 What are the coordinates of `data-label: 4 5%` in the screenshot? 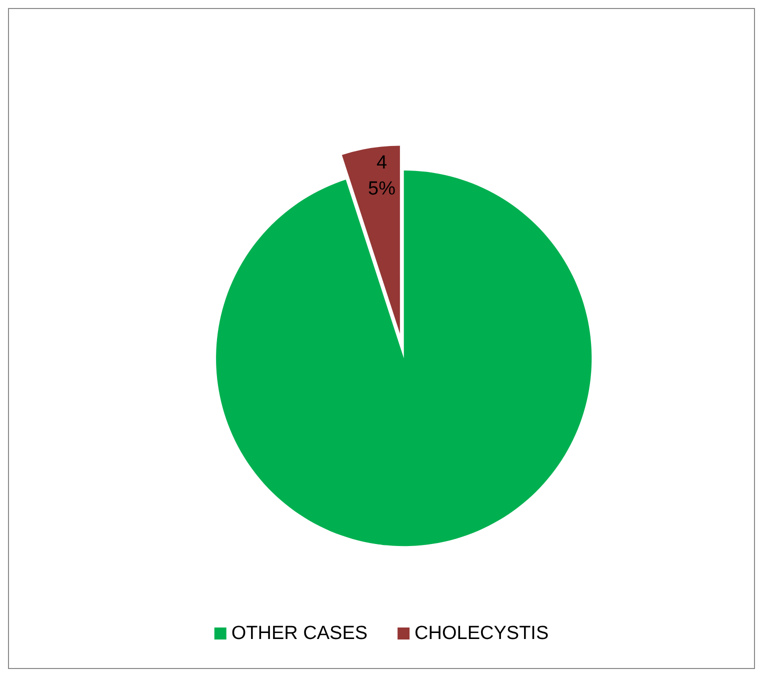 It's located at (382, 176).